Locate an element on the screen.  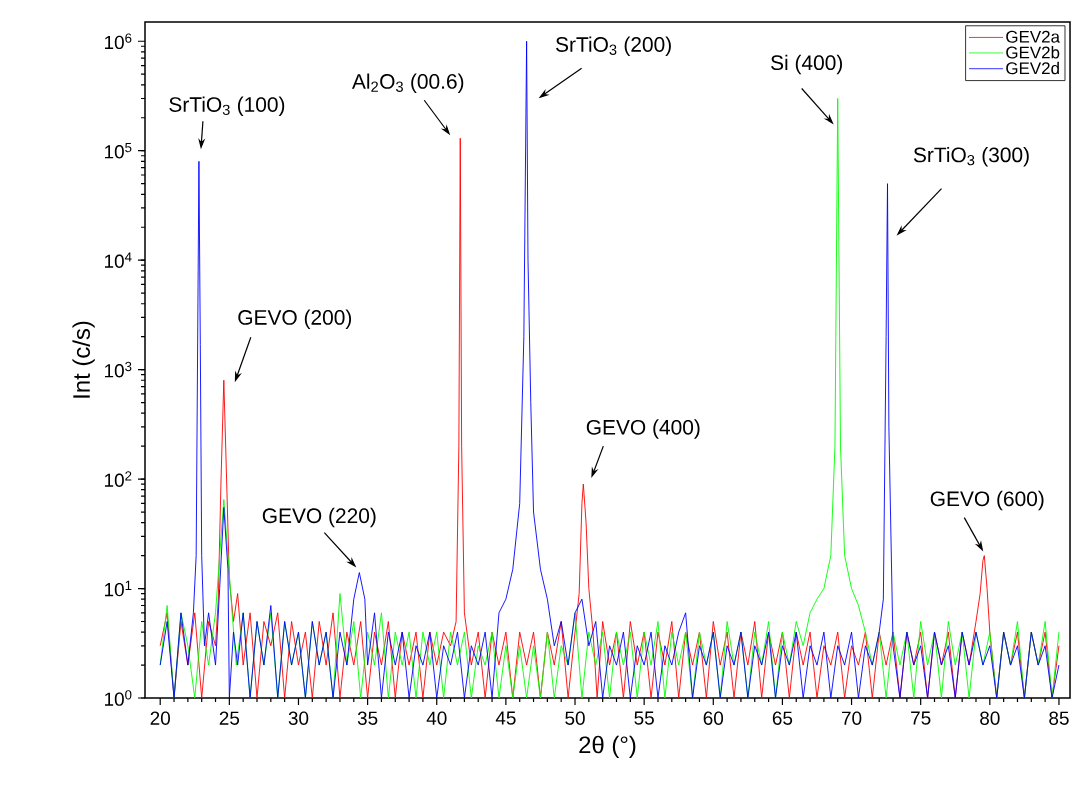
x-tick-label: 75 is located at coordinates (921, 718).